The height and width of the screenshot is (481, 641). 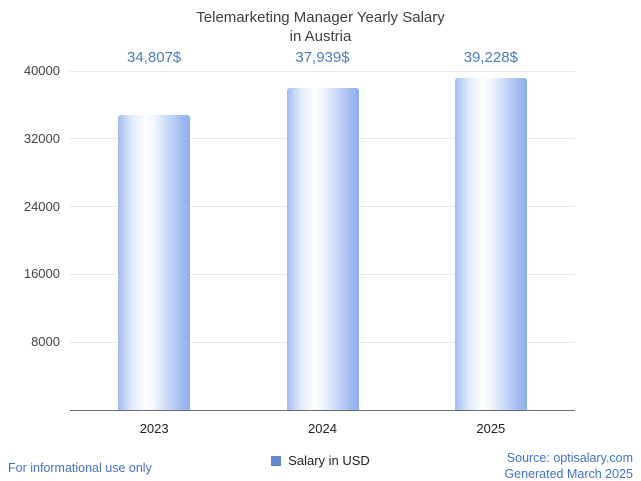 I want to click on bar-value-label-2023: 34,807$, so click(x=154, y=57).